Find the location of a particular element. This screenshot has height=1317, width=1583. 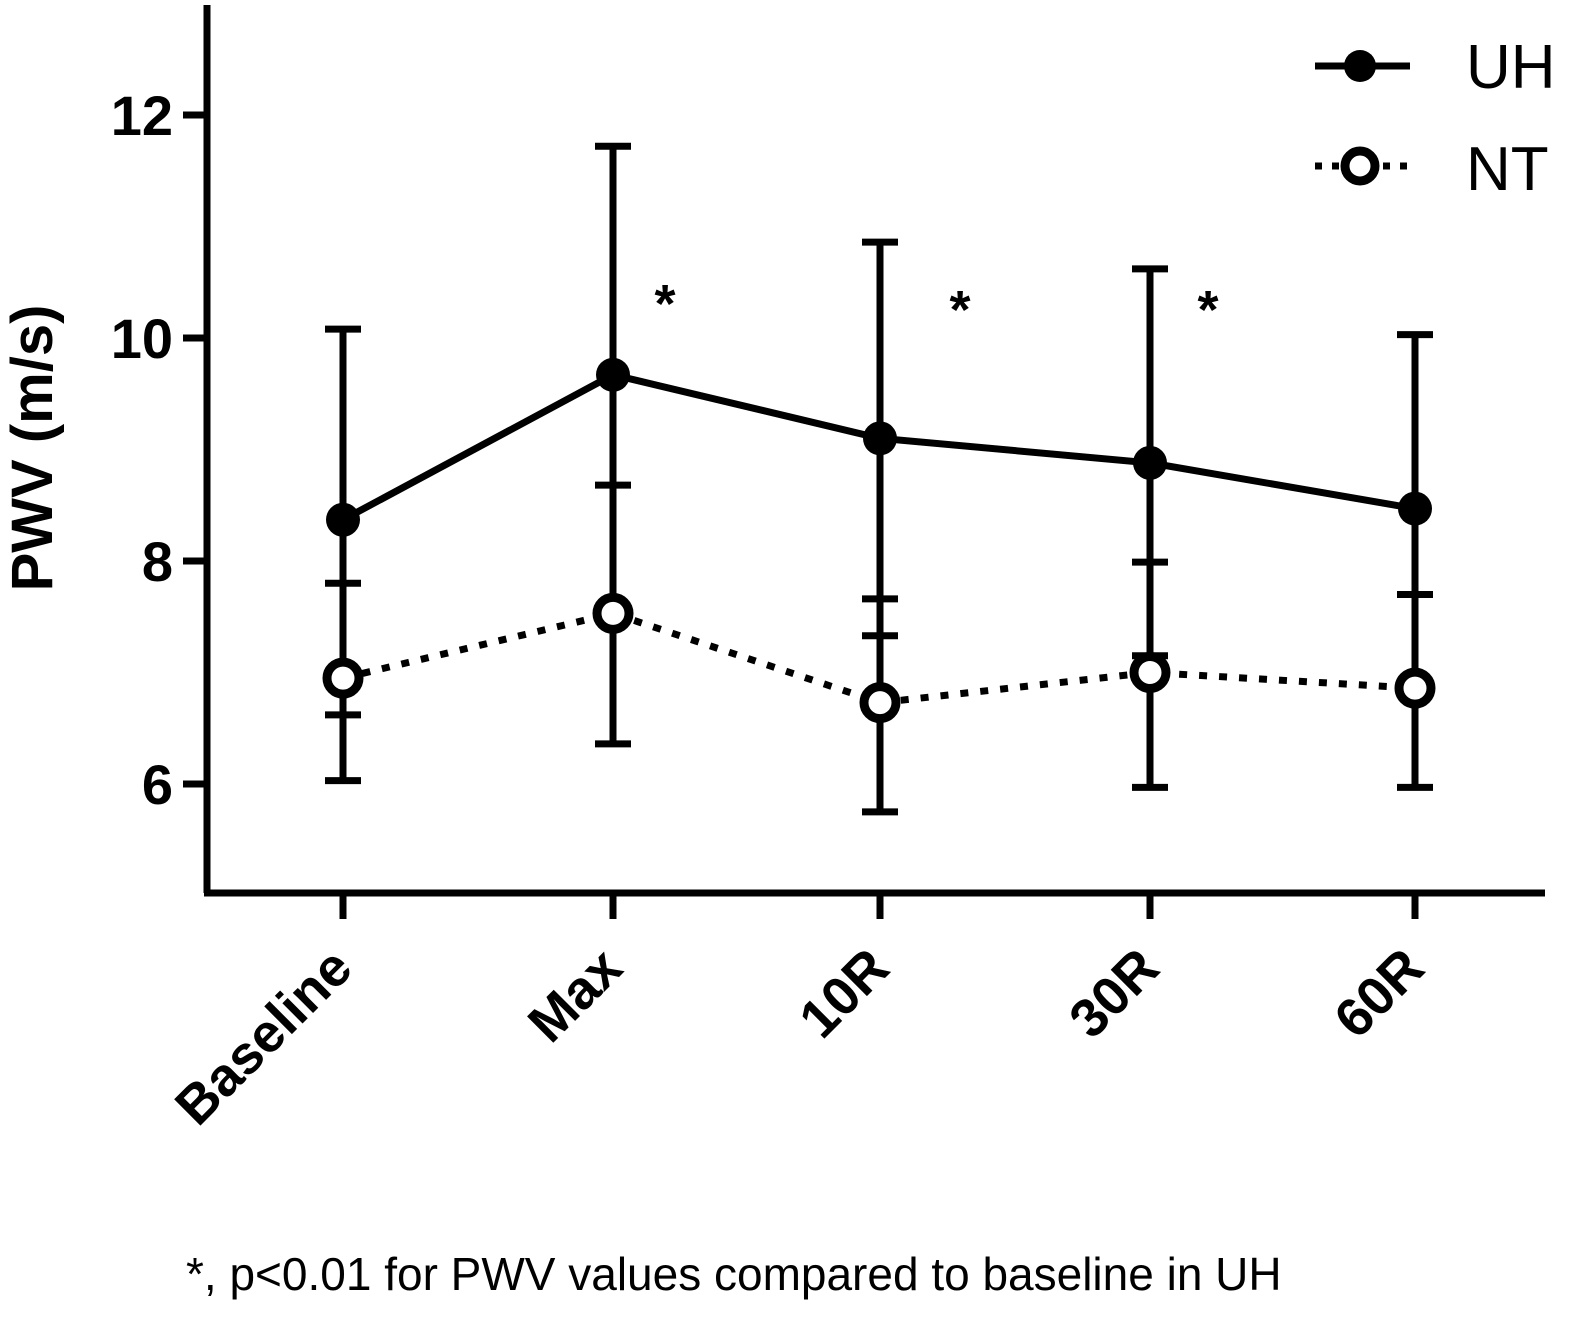

y-axis-label: PWV (m/s) is located at coordinates (32, 448).